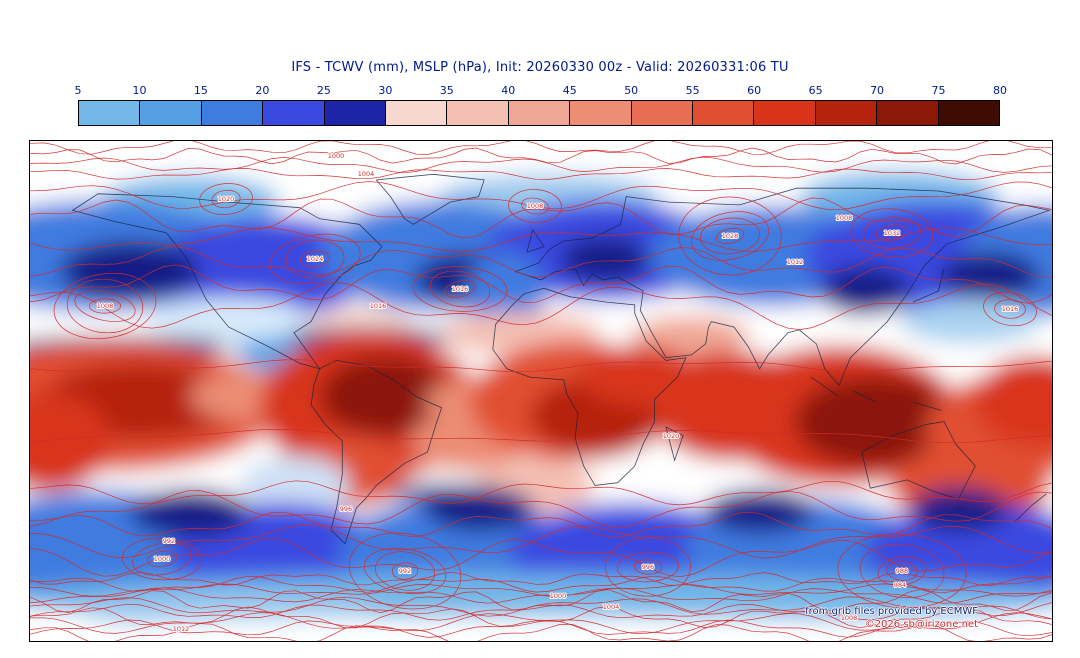 The height and width of the screenshot is (658, 1080). I want to click on colorbar-tick-label: 80, so click(1000, 90).